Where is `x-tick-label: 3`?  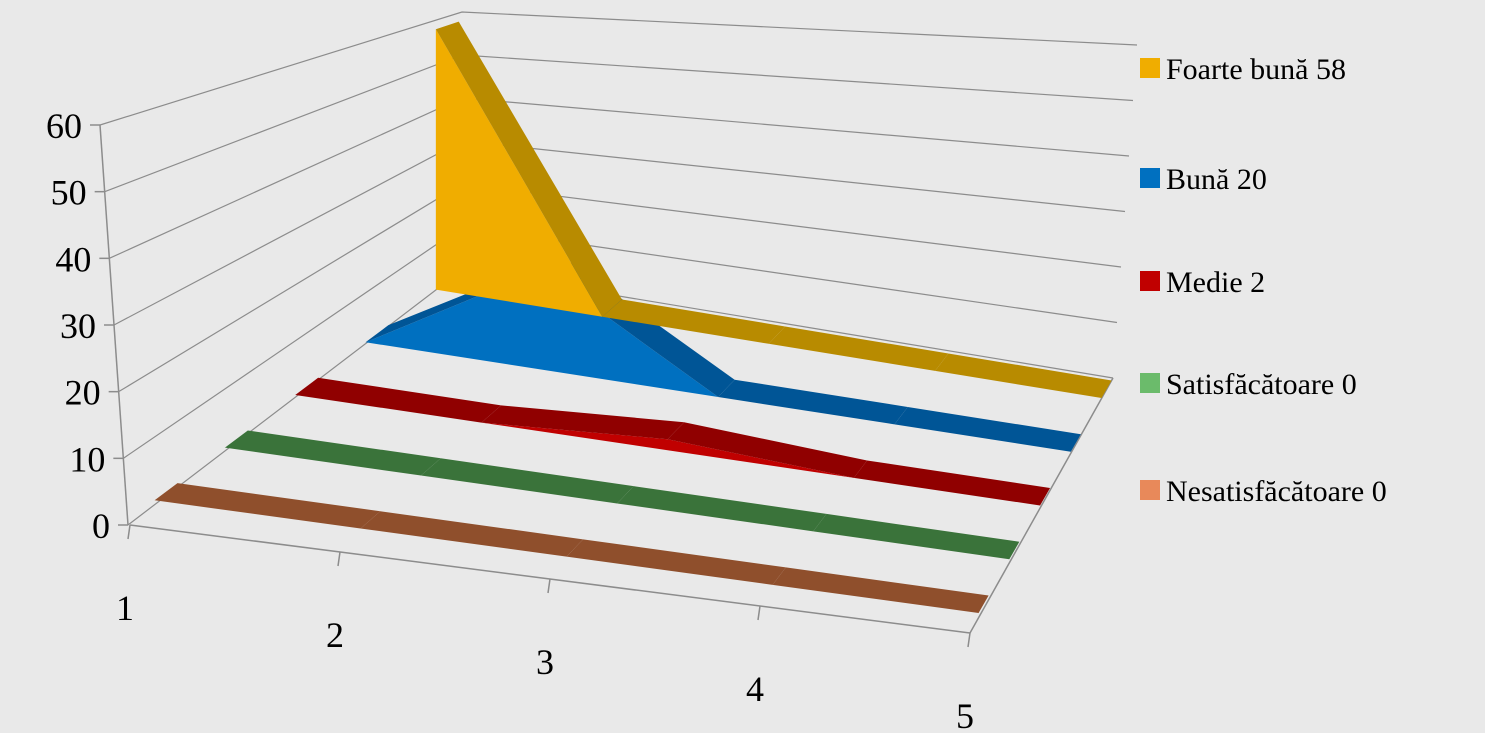 x-tick-label: 3 is located at coordinates (545, 662).